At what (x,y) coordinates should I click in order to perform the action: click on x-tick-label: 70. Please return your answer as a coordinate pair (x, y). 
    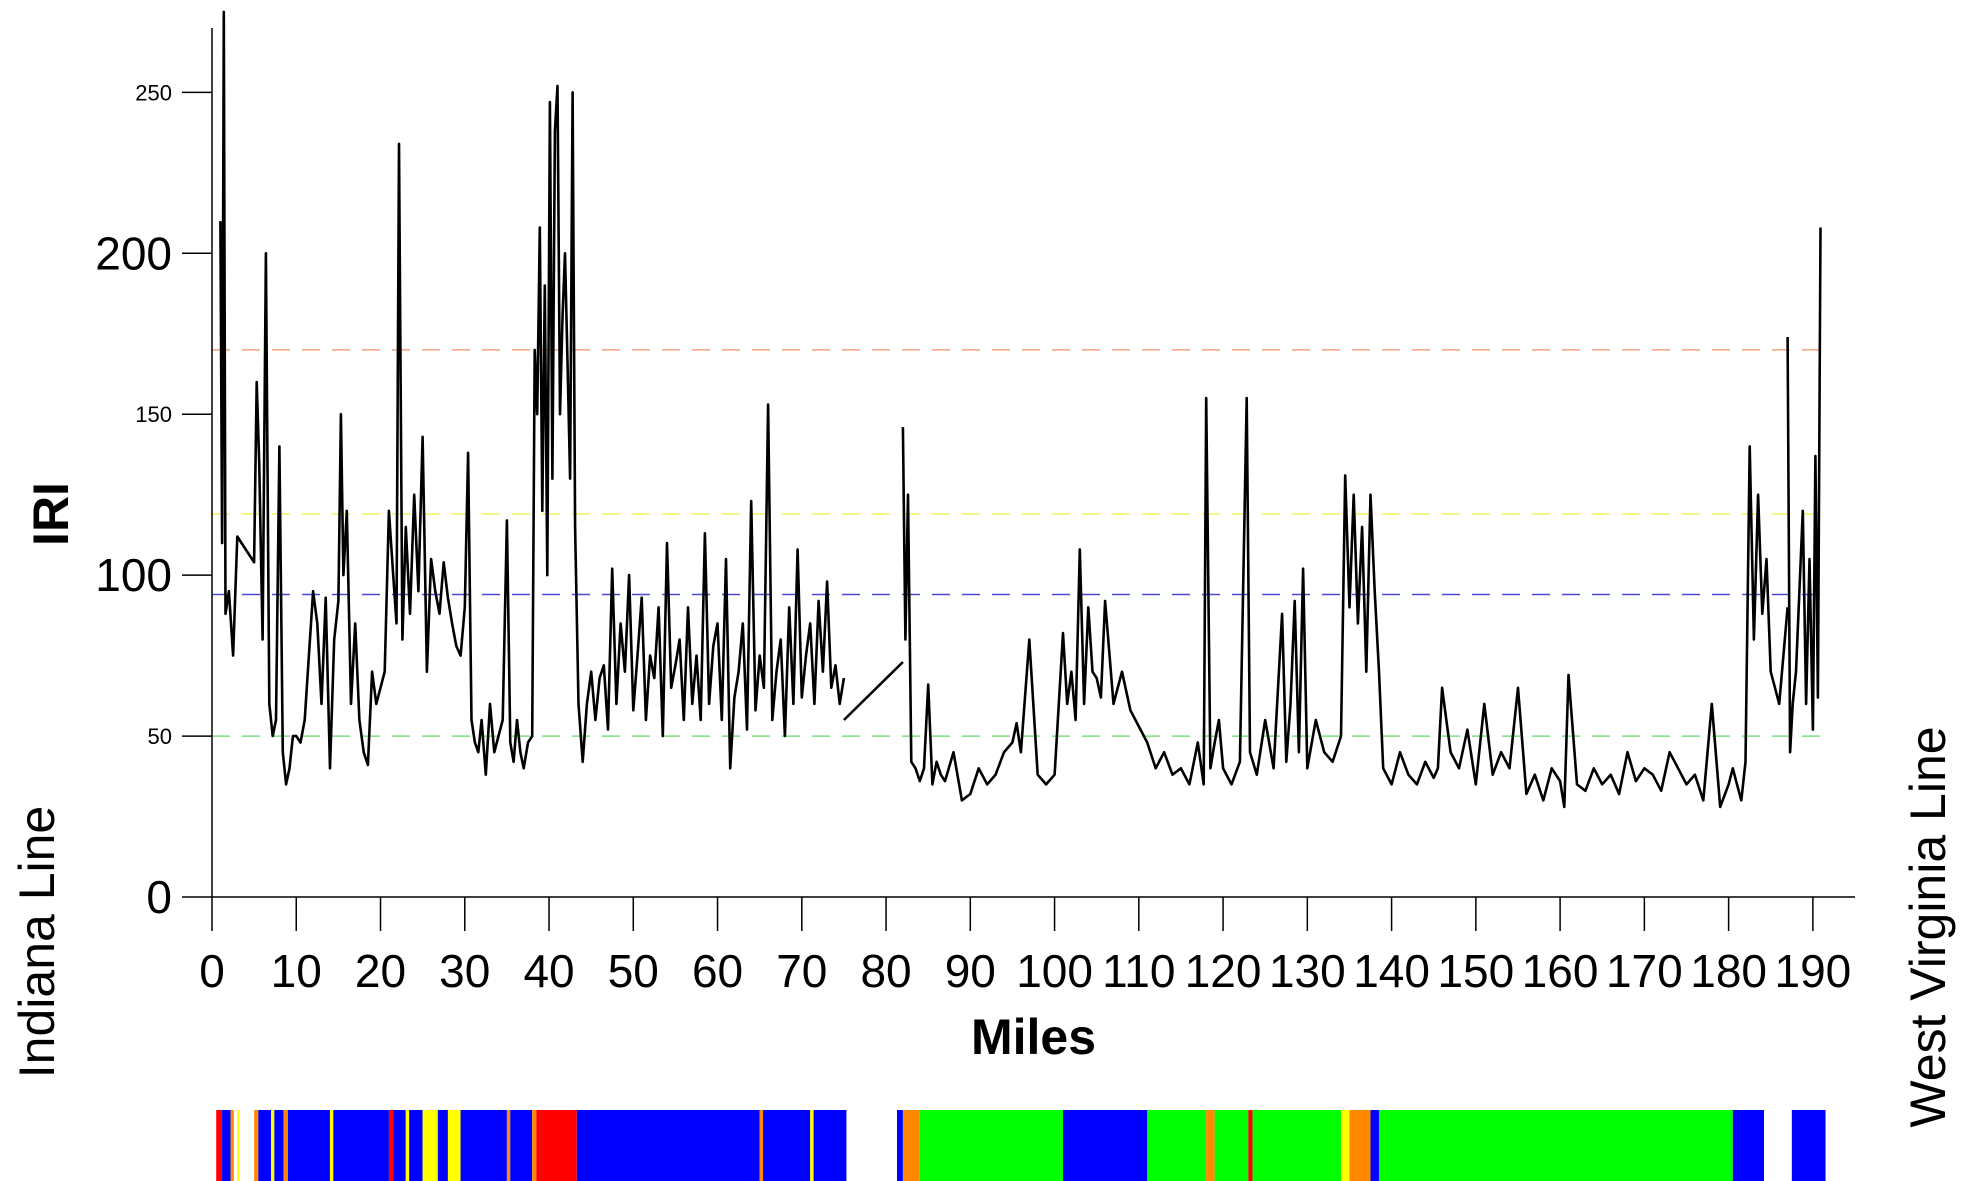
    Looking at the image, I should click on (801, 971).